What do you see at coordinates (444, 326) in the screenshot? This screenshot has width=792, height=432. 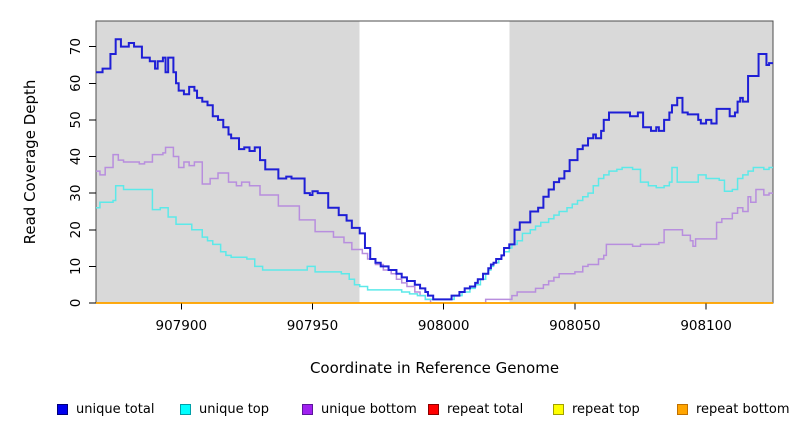 I see `x-tick-label: 908000` at bounding box center [444, 326].